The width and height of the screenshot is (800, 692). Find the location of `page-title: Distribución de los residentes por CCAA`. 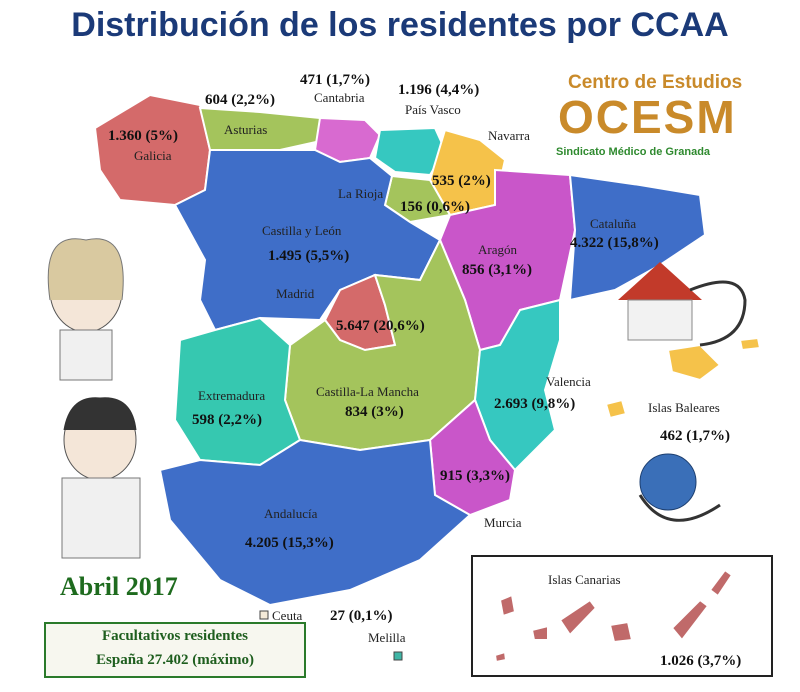

page-title: Distribución de los residentes por CCAA is located at coordinates (400, 25).